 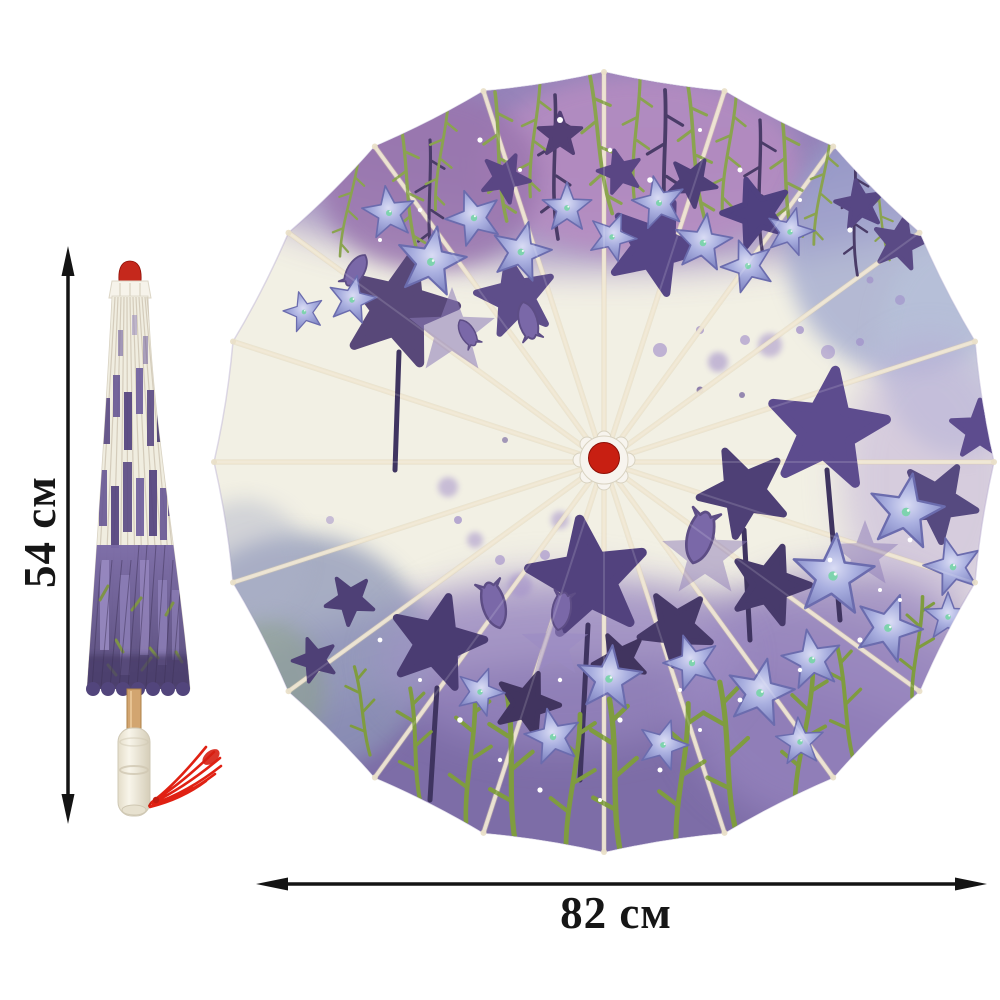 I want to click on arrow-left-icon, so click(x=272, y=884).